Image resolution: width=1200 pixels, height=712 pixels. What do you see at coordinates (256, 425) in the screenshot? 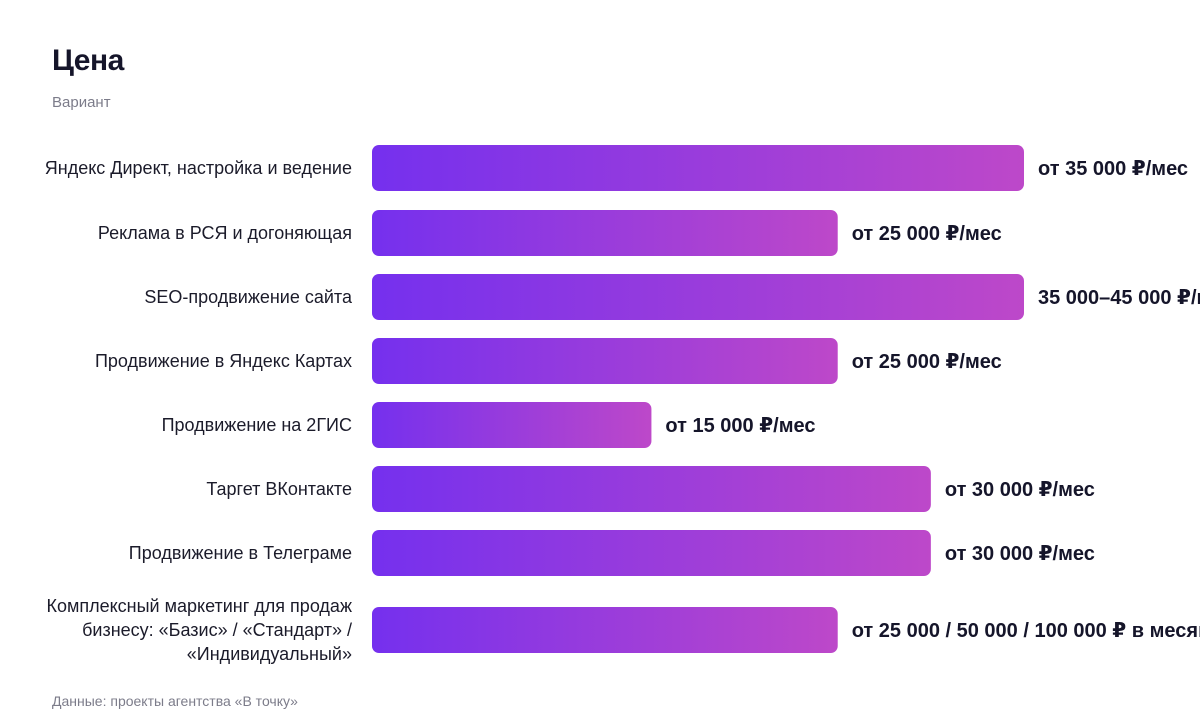
I see `category-label: Продвижение на 2ГИС` at bounding box center [256, 425].